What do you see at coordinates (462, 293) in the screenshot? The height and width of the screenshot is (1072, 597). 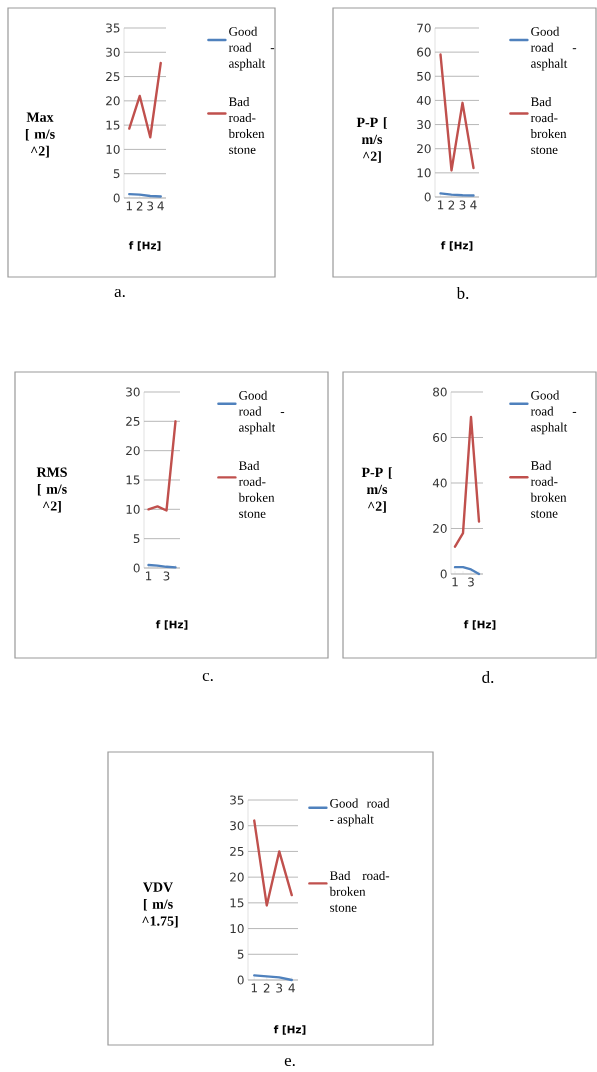 I see `text: b.` at bounding box center [462, 293].